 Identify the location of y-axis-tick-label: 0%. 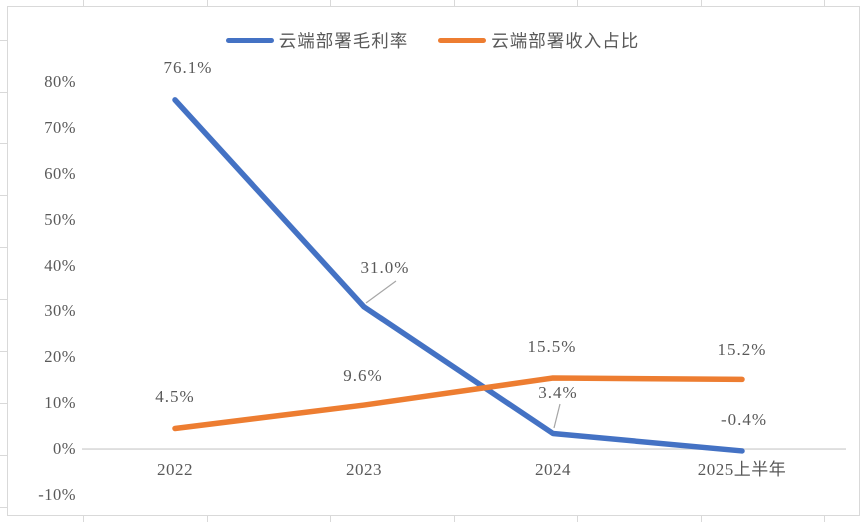
(64, 449).